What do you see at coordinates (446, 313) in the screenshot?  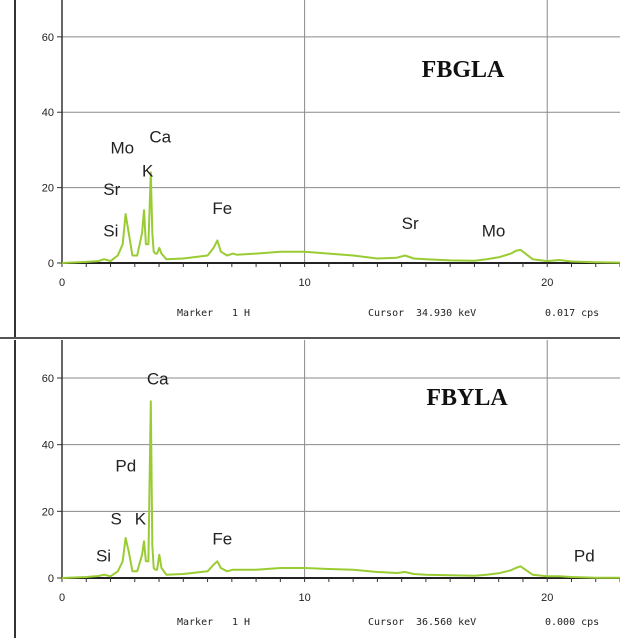 I see `cursor-value: 34.930 keV` at bounding box center [446, 313].